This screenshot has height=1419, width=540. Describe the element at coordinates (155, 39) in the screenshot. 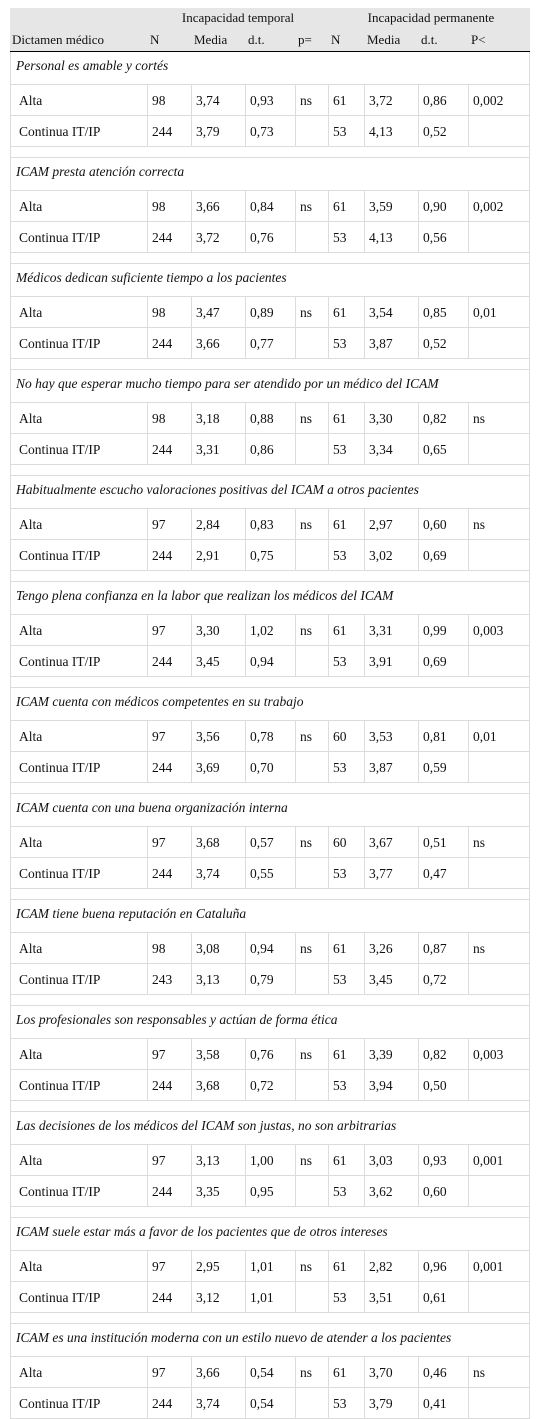

I see `column-header-n-temporal: N` at that location.